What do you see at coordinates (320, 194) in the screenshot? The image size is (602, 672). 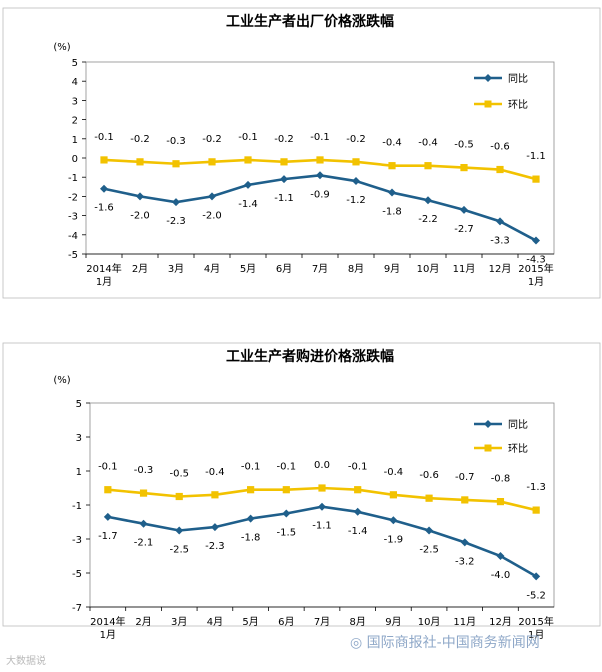 I see `data-label: -0.9` at bounding box center [320, 194].